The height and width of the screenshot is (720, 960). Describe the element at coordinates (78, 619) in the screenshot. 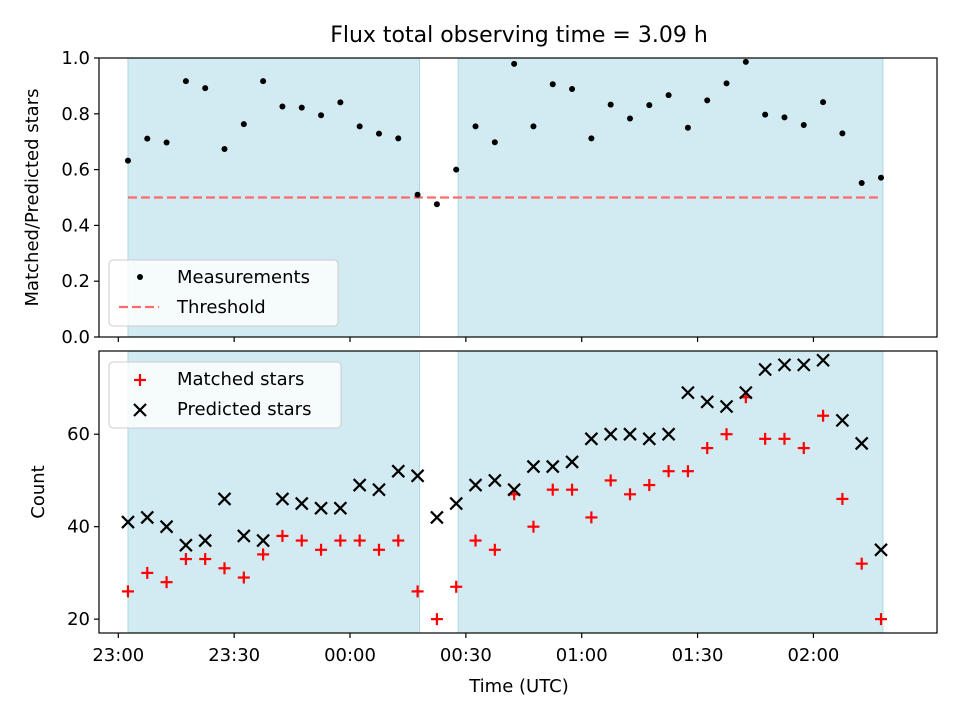

I see `y-tick-label: 20` at that location.